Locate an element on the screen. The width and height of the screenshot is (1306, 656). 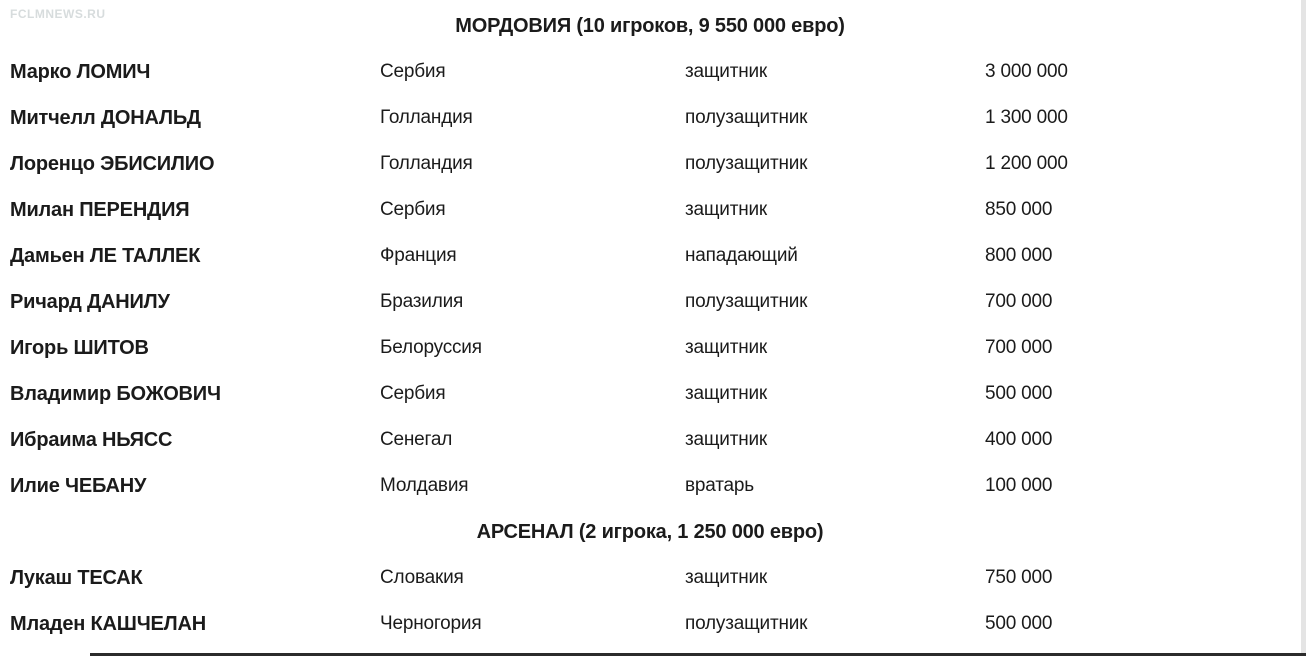
player-row: Марко ЛОМИЧ Сербия защитник 3 000 000 is located at coordinates (650, 72).